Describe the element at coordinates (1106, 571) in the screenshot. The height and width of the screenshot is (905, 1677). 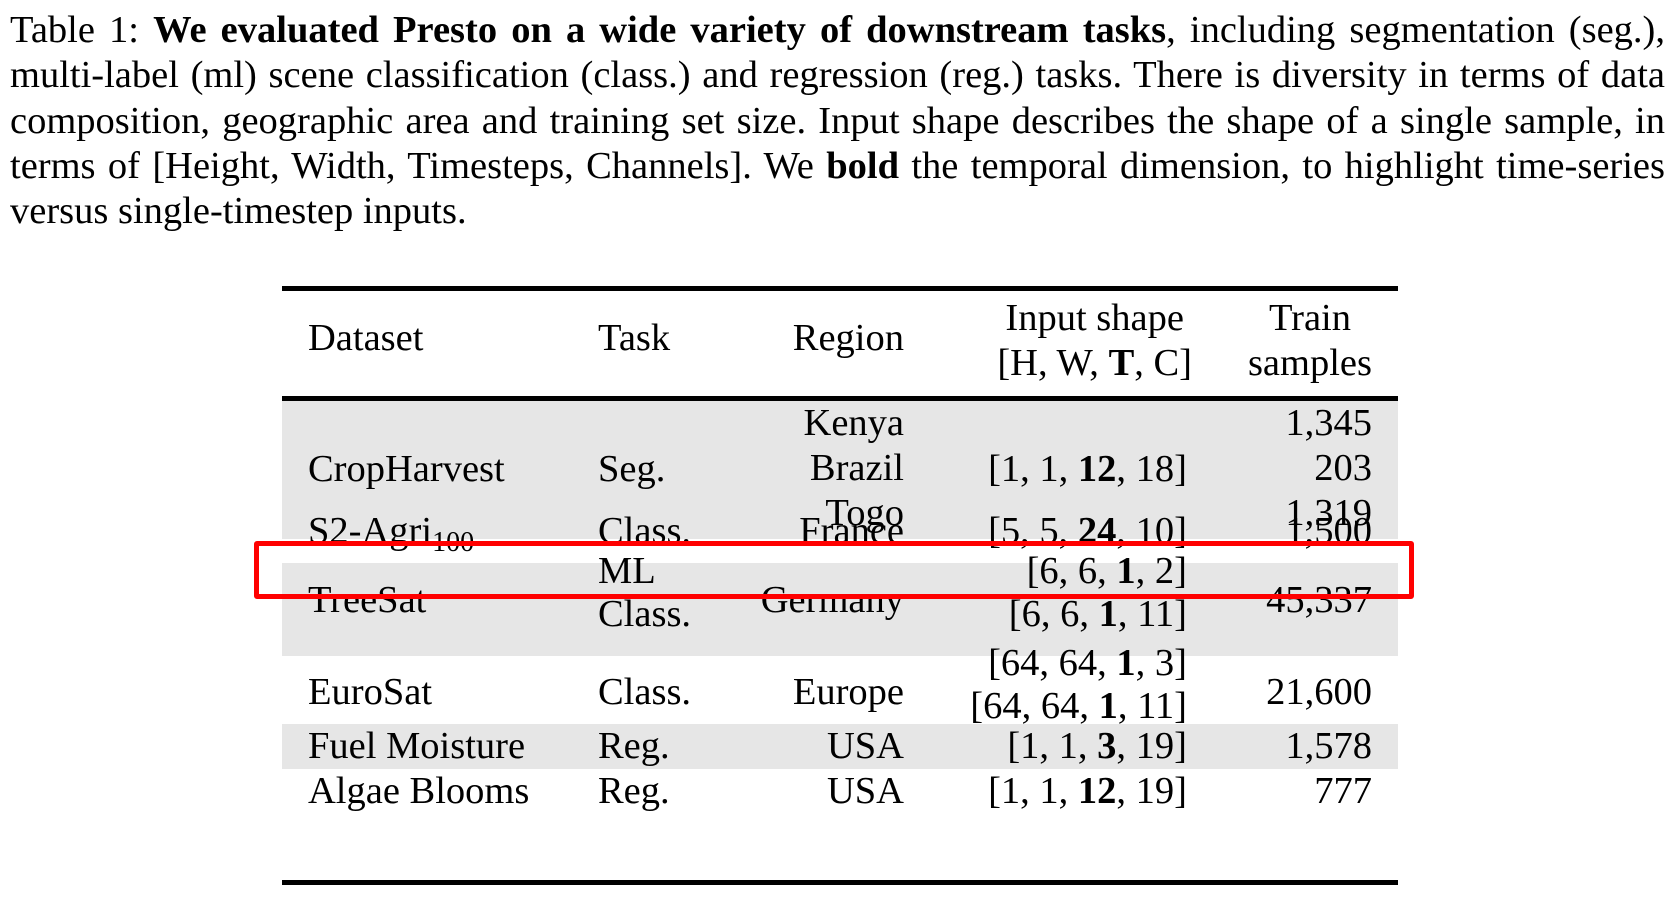
I see `treesat-shape-1: [6, 6, 1, 2]` at that location.